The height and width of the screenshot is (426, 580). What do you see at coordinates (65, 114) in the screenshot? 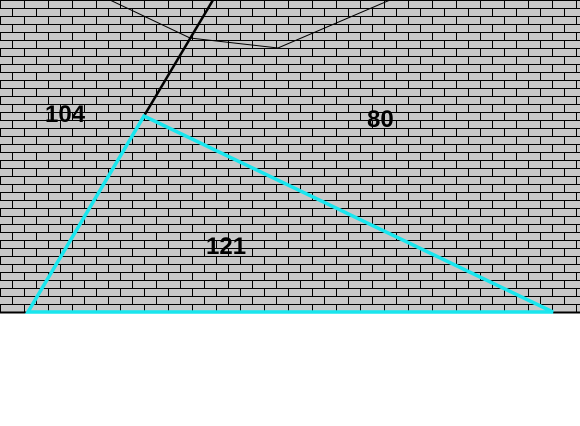
I see `label-area-left: 104` at bounding box center [65, 114].